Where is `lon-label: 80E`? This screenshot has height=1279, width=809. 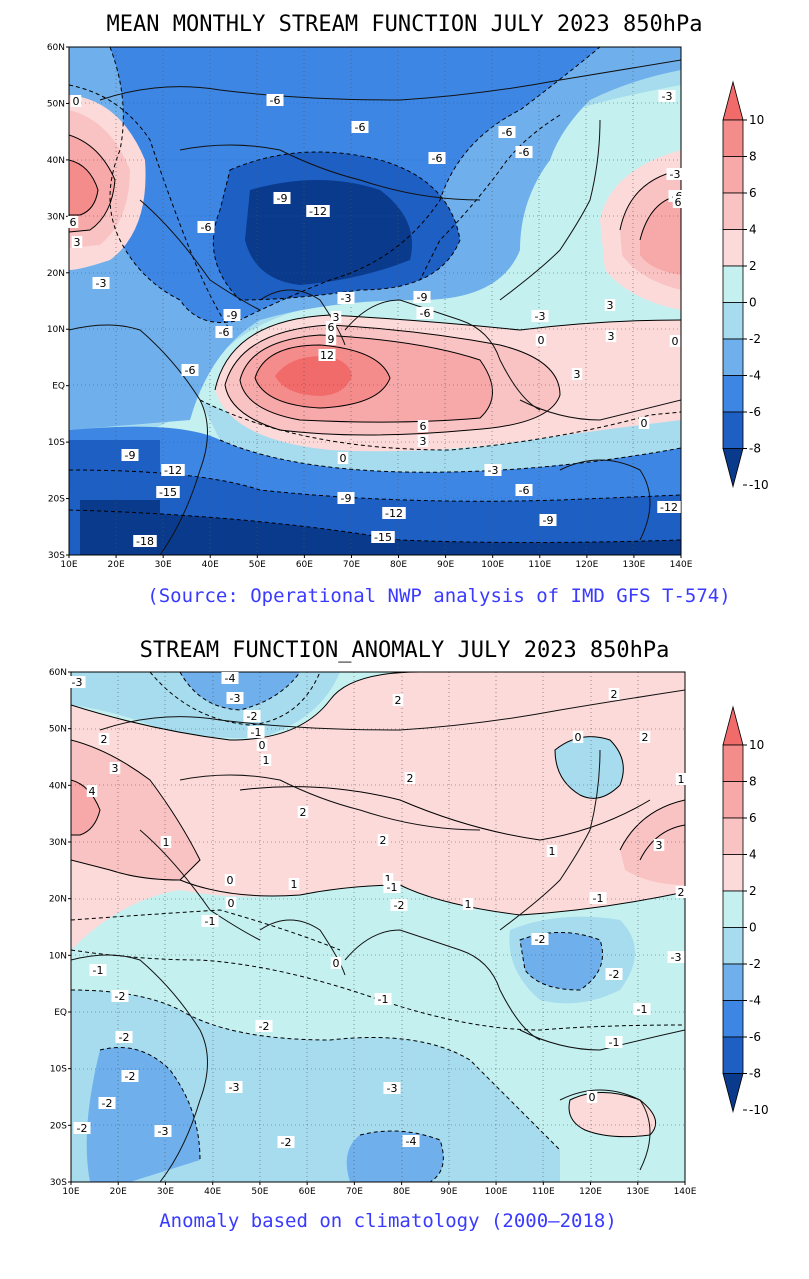 lon-label: 80E is located at coordinates (398, 565).